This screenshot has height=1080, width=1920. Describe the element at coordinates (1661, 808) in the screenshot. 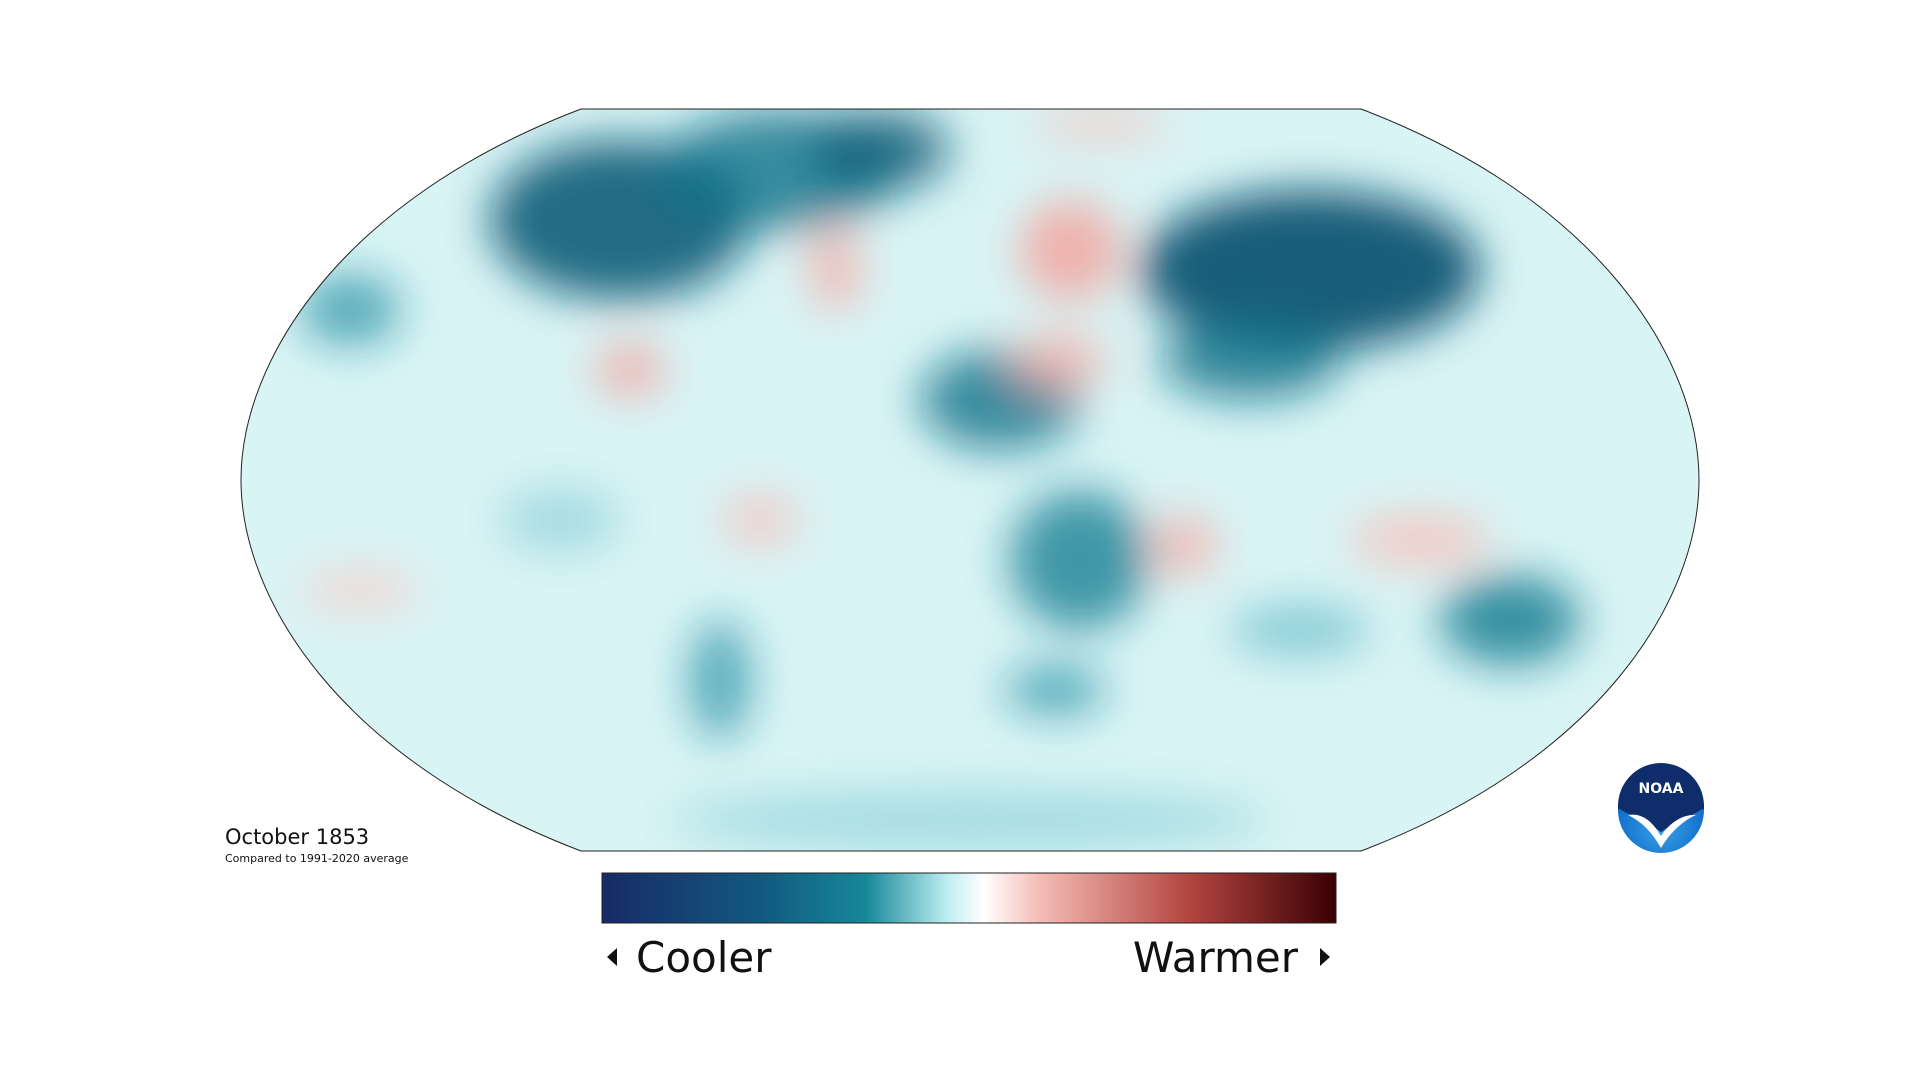

I see `noaa-logo: NOAA` at that location.